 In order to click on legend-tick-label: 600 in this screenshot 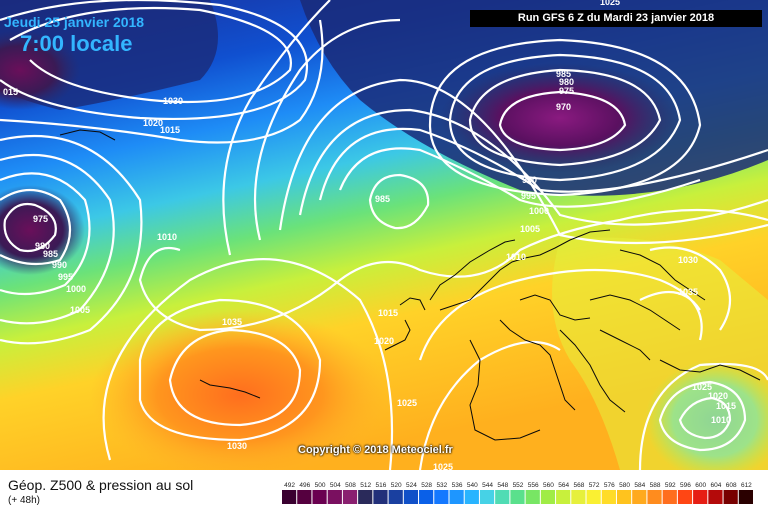, I will do `click(700, 485)`.